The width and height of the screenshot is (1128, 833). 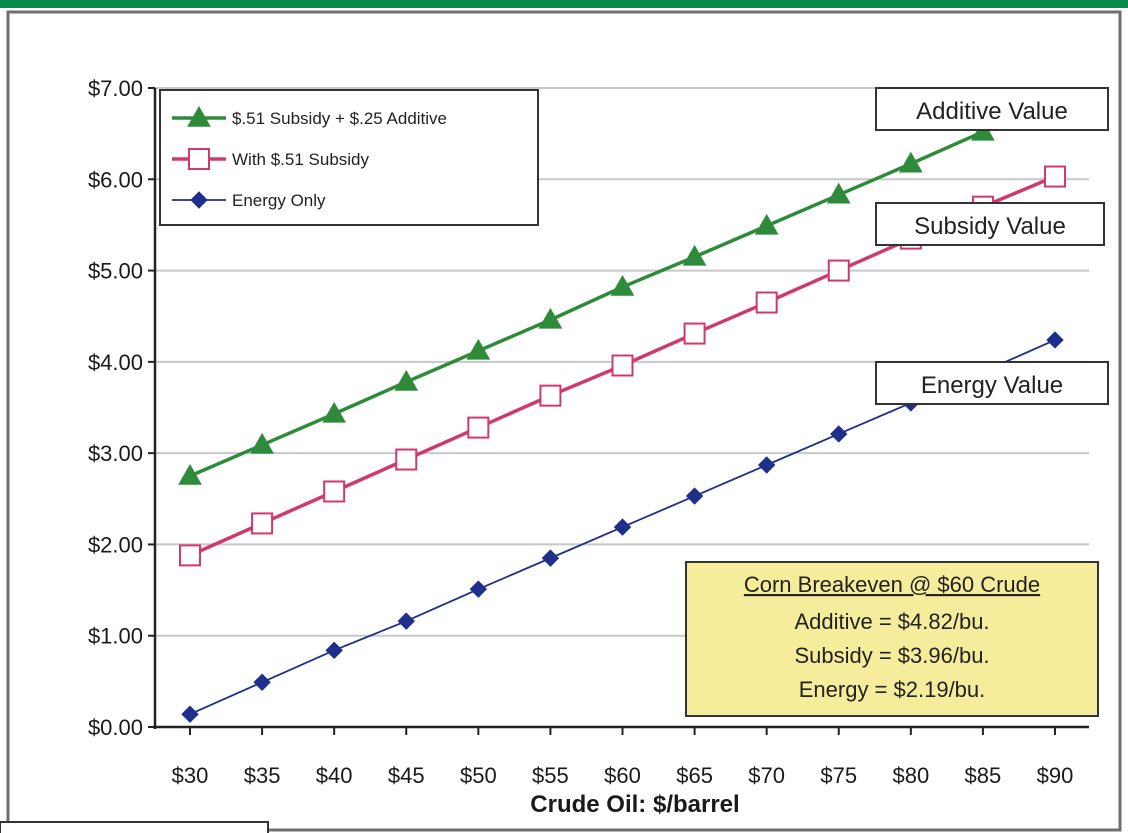 I want to click on x-tick-label: $65, so click(x=694, y=775).